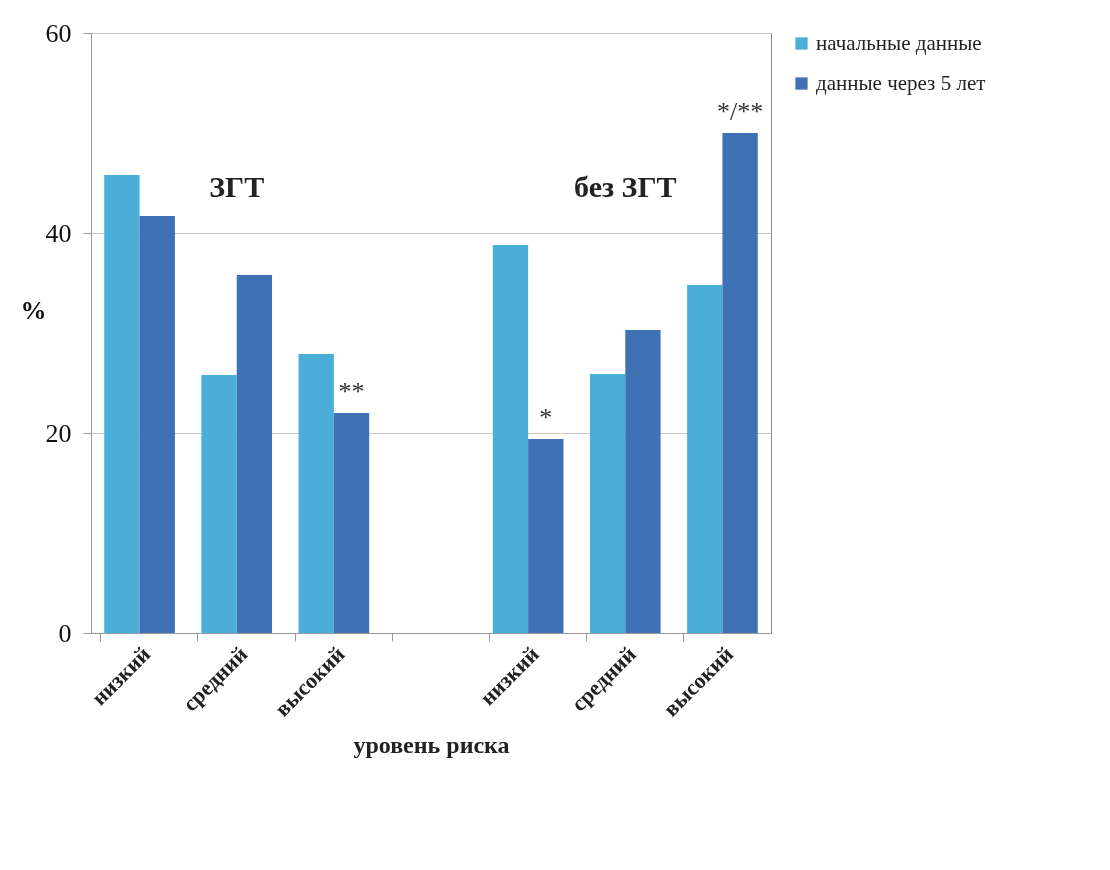 The width and height of the screenshot is (1110, 870). Describe the element at coordinates (351, 391) in the screenshot. I see `data-label: **` at that location.